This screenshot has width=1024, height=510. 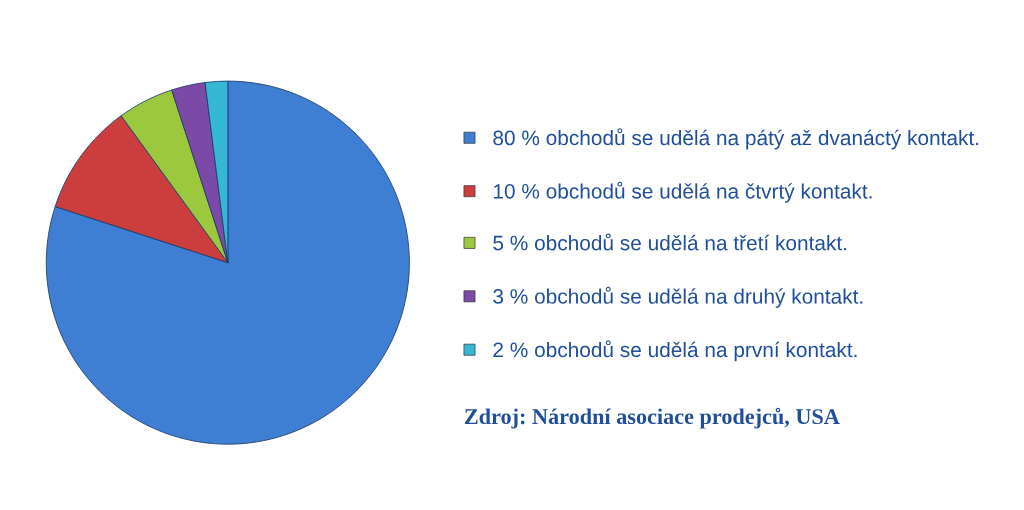 What do you see at coordinates (670, 242) in the screenshot?
I see `legend-label: 5 % obchodů se udělá na třetí kontakt.` at bounding box center [670, 242].